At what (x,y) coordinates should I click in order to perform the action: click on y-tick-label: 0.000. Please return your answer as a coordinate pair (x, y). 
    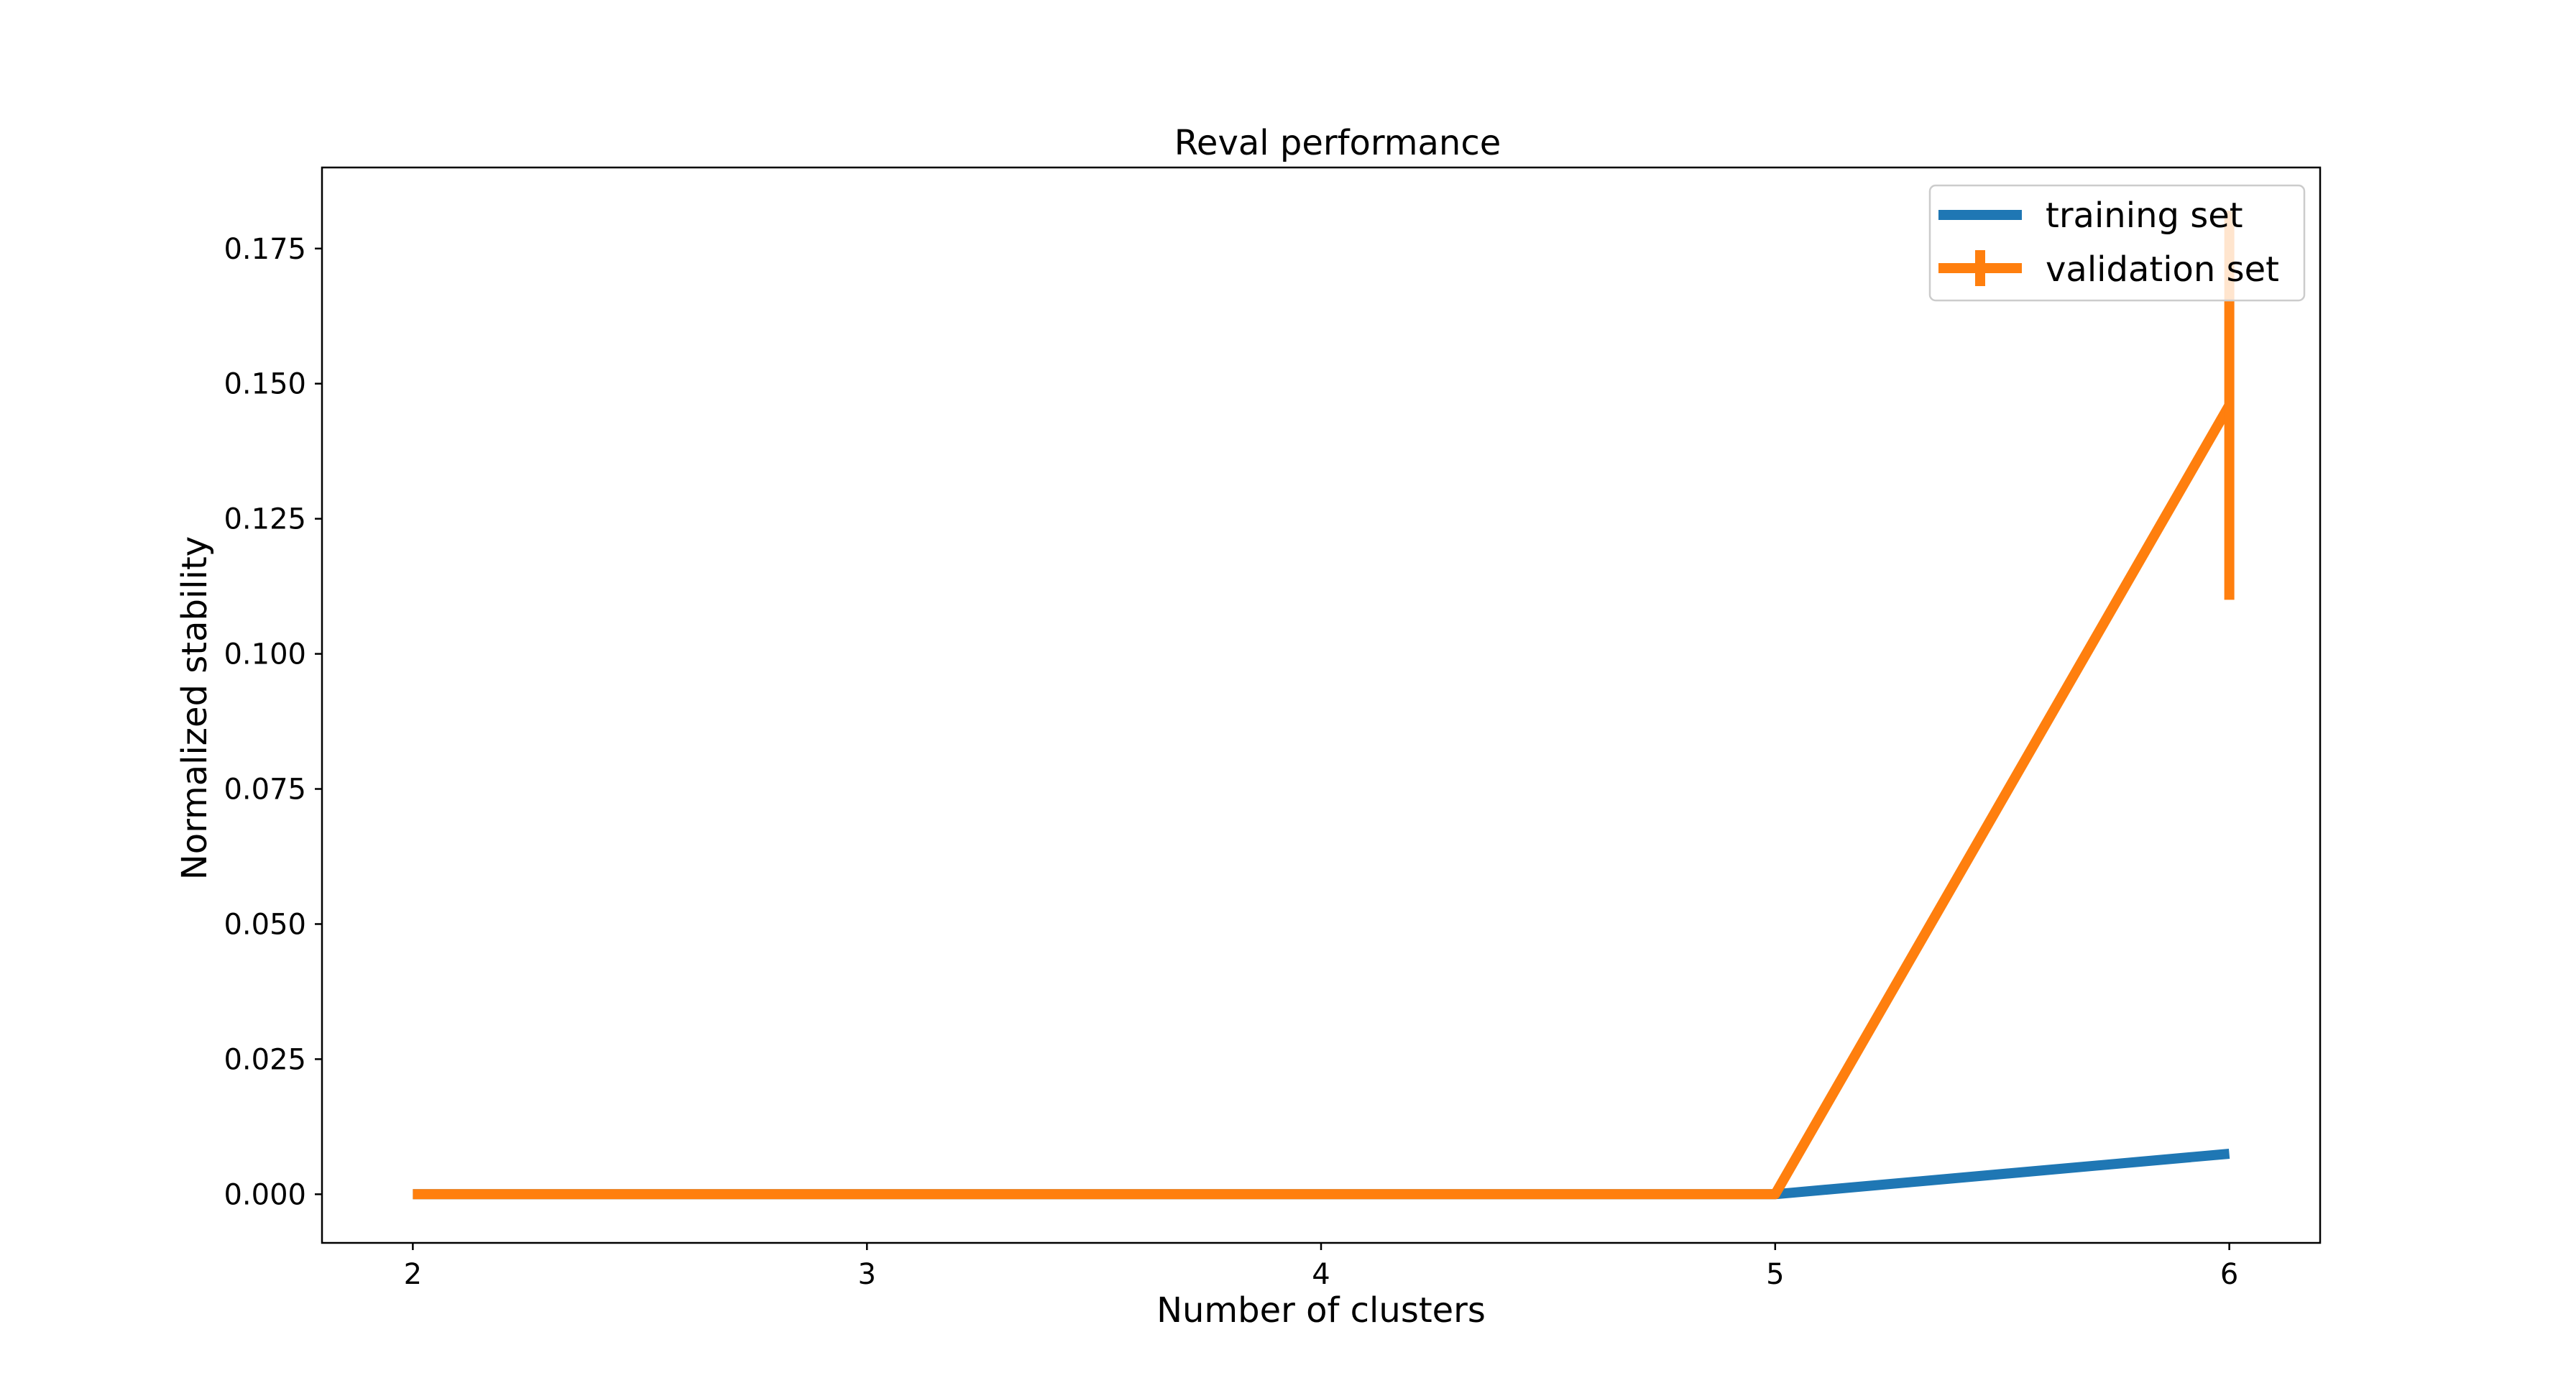
    Looking at the image, I should click on (265, 1194).